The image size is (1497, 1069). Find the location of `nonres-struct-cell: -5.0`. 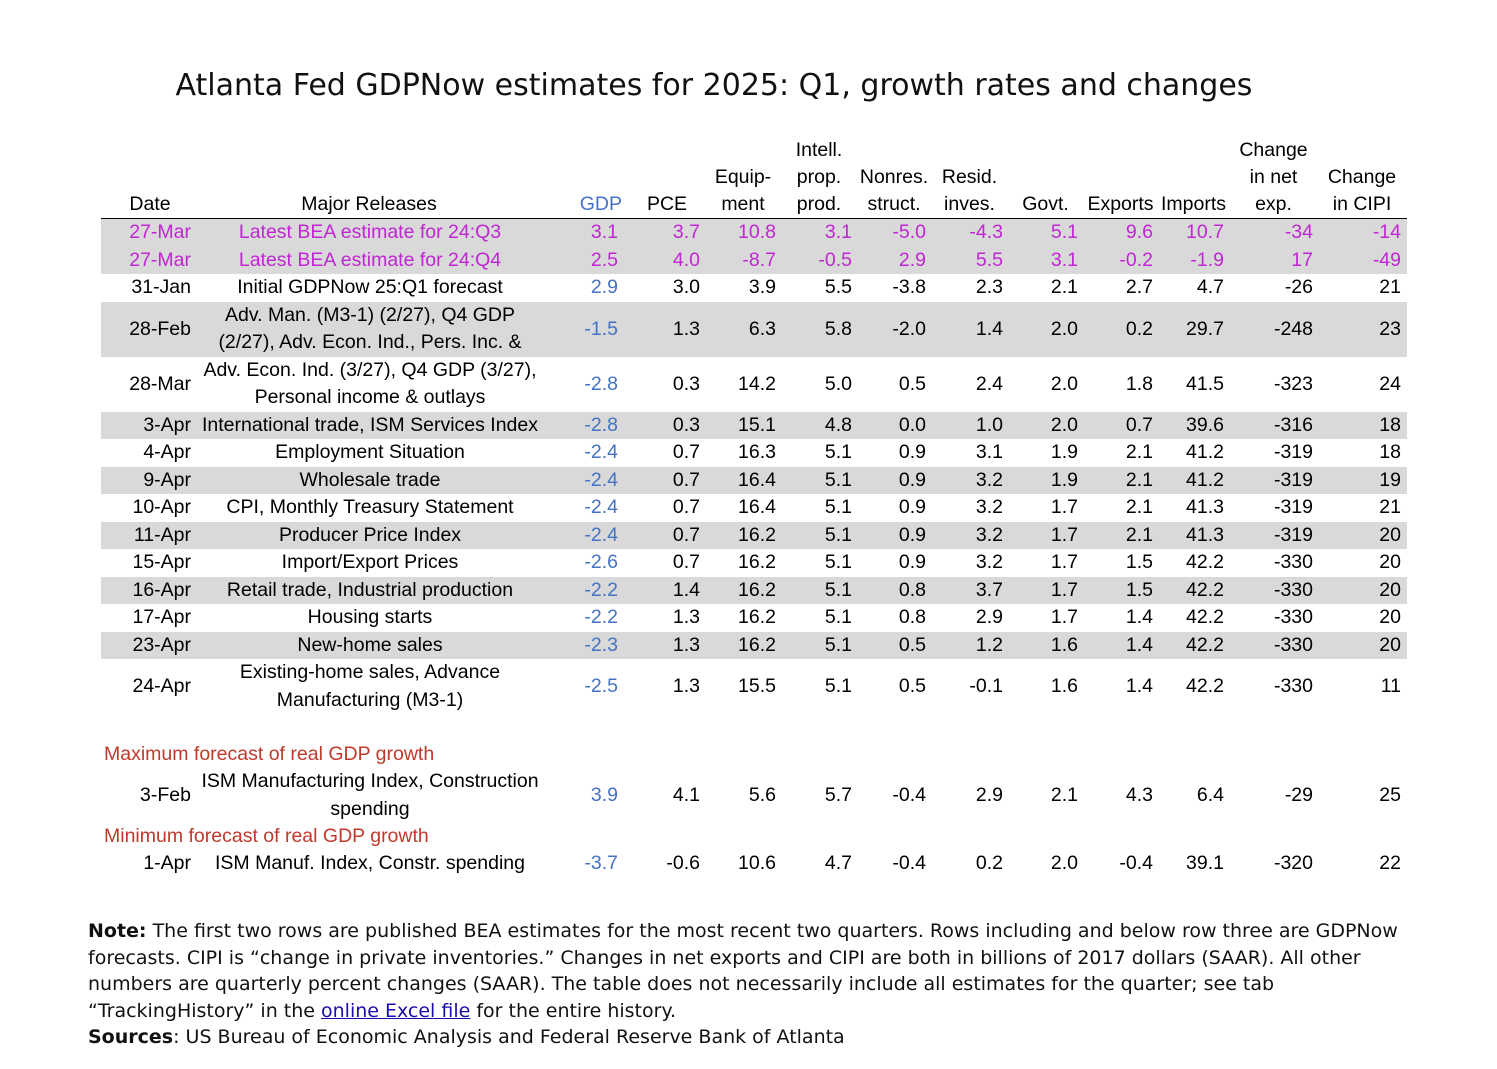

nonres-struct-cell: -5.0 is located at coordinates (895, 232).